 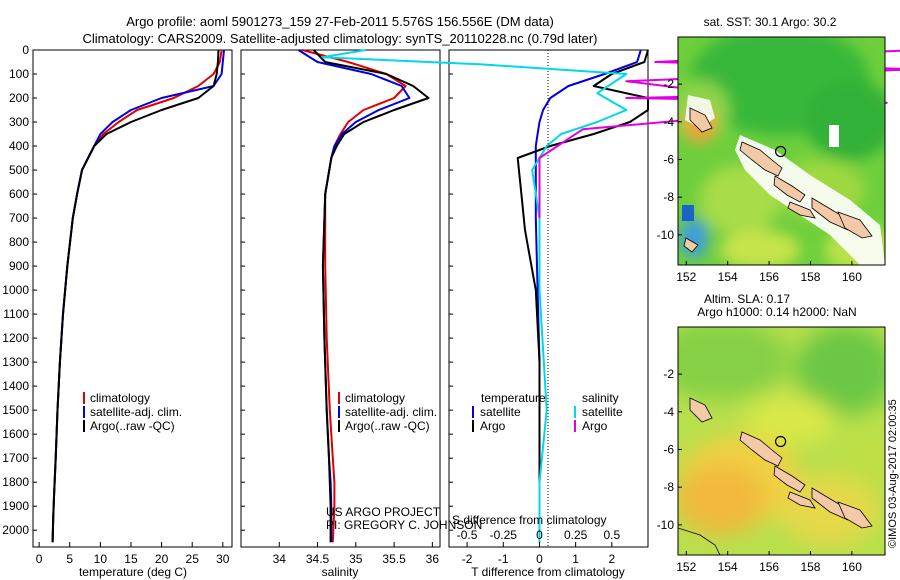 I want to click on project-credit: US ARGO PROJECT, so click(x=383, y=512).